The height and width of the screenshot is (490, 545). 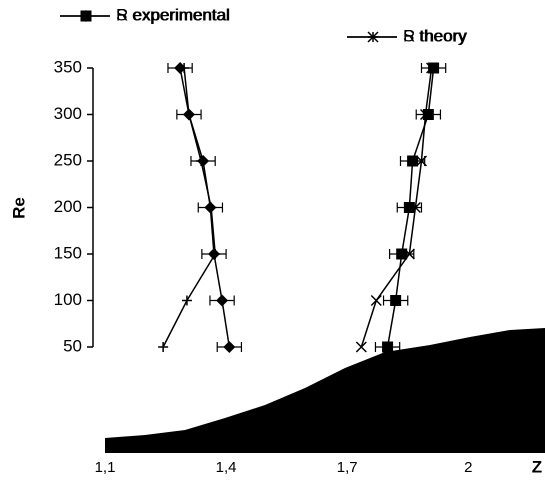 What do you see at coordinates (537, 466) in the screenshot?
I see `x-axis-title: Z` at bounding box center [537, 466].